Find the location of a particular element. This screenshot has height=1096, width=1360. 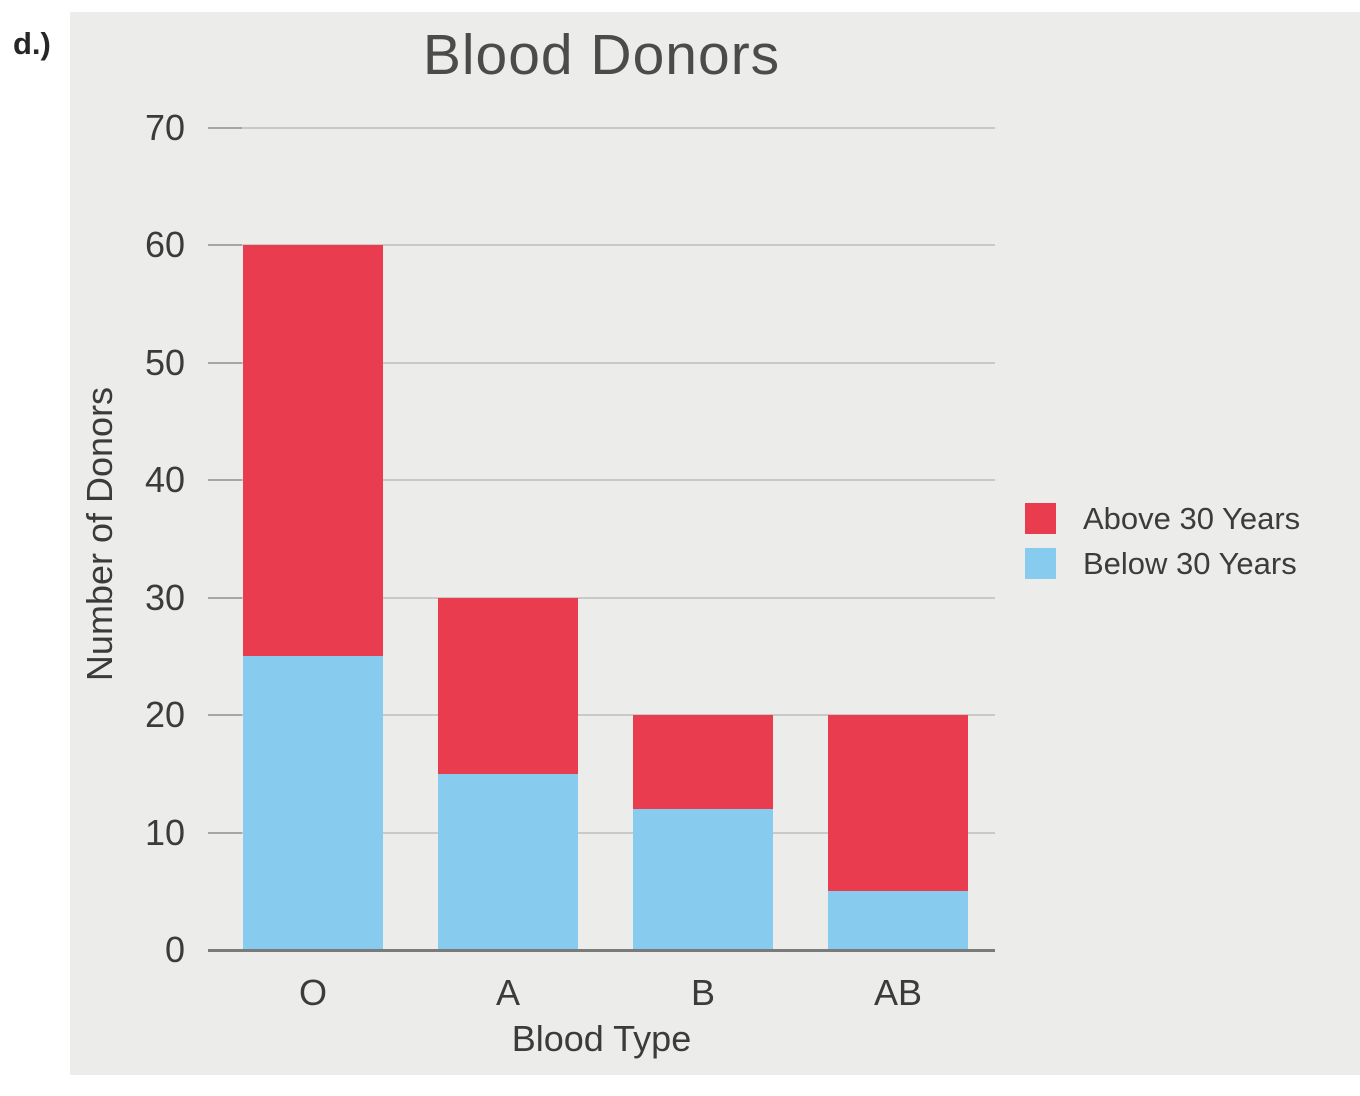

y-tick-label-30: 30 is located at coordinates (164, 597).